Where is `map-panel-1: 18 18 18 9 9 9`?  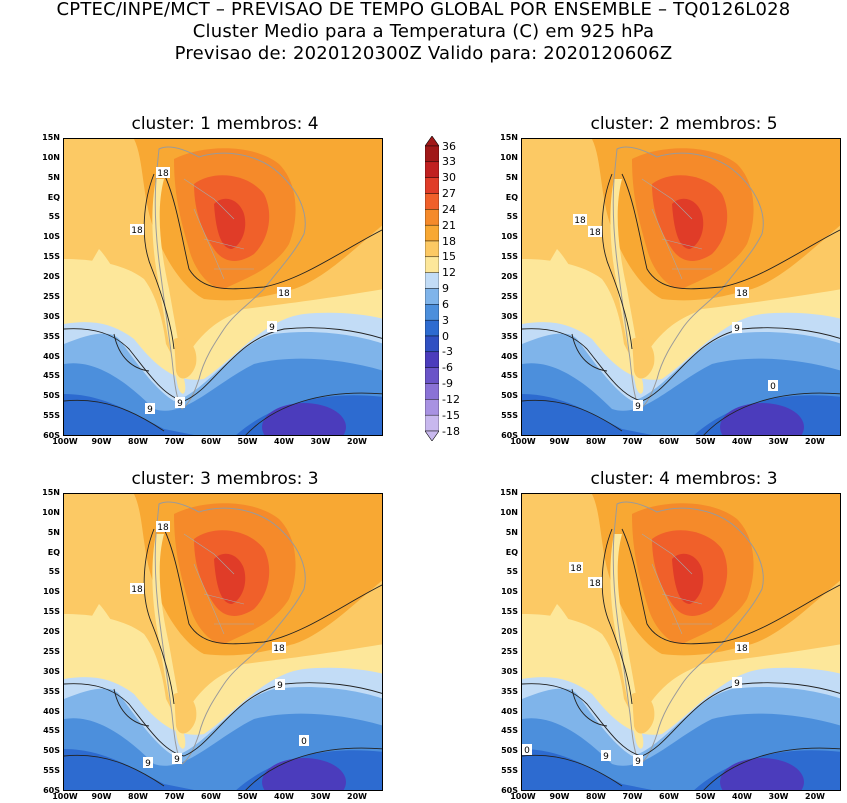 map-panel-1: 18 18 18 9 9 9 is located at coordinates (223, 287).